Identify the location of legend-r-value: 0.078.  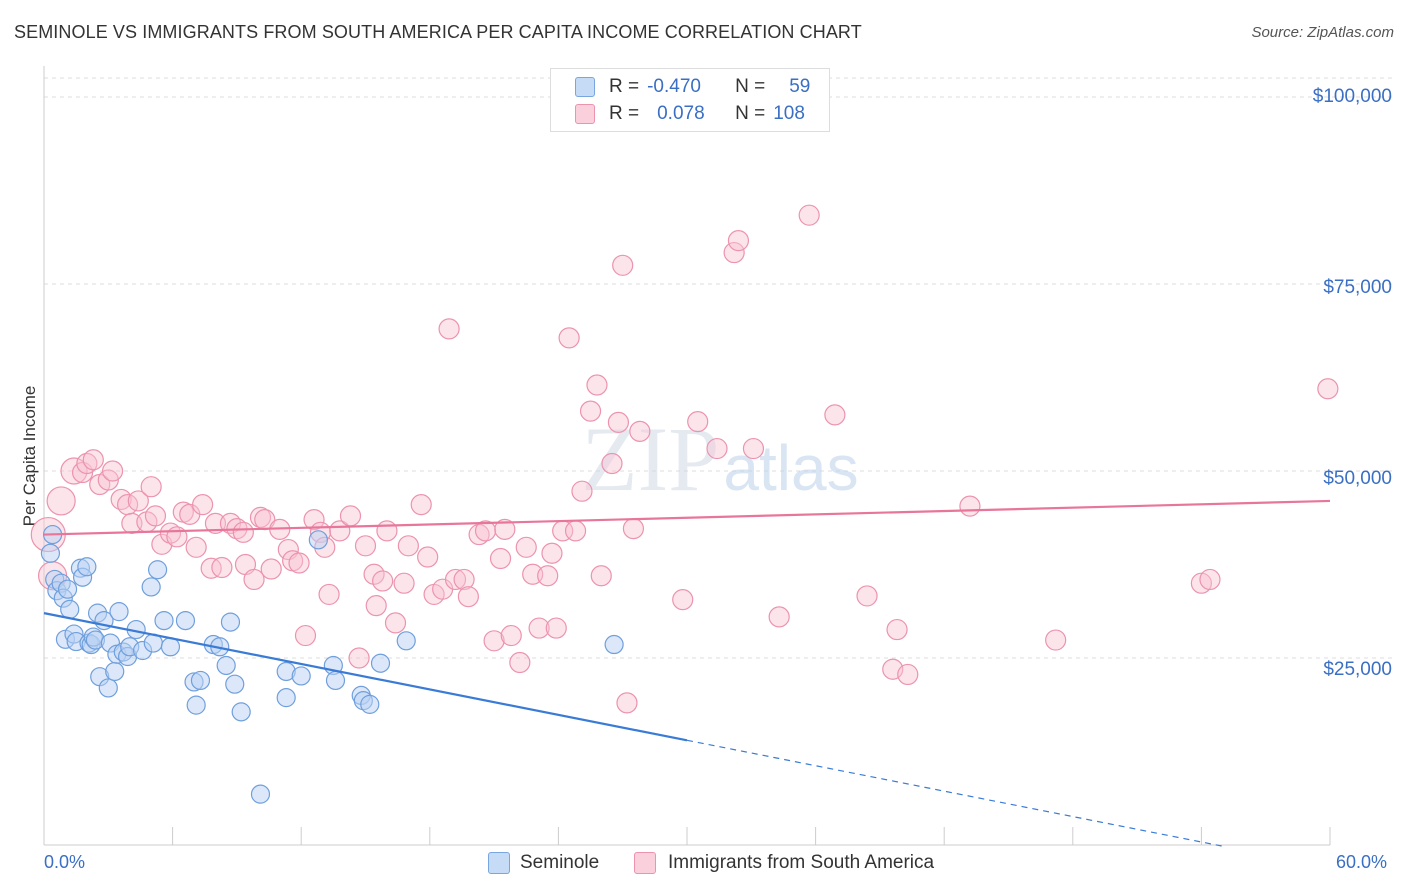
(681, 113).